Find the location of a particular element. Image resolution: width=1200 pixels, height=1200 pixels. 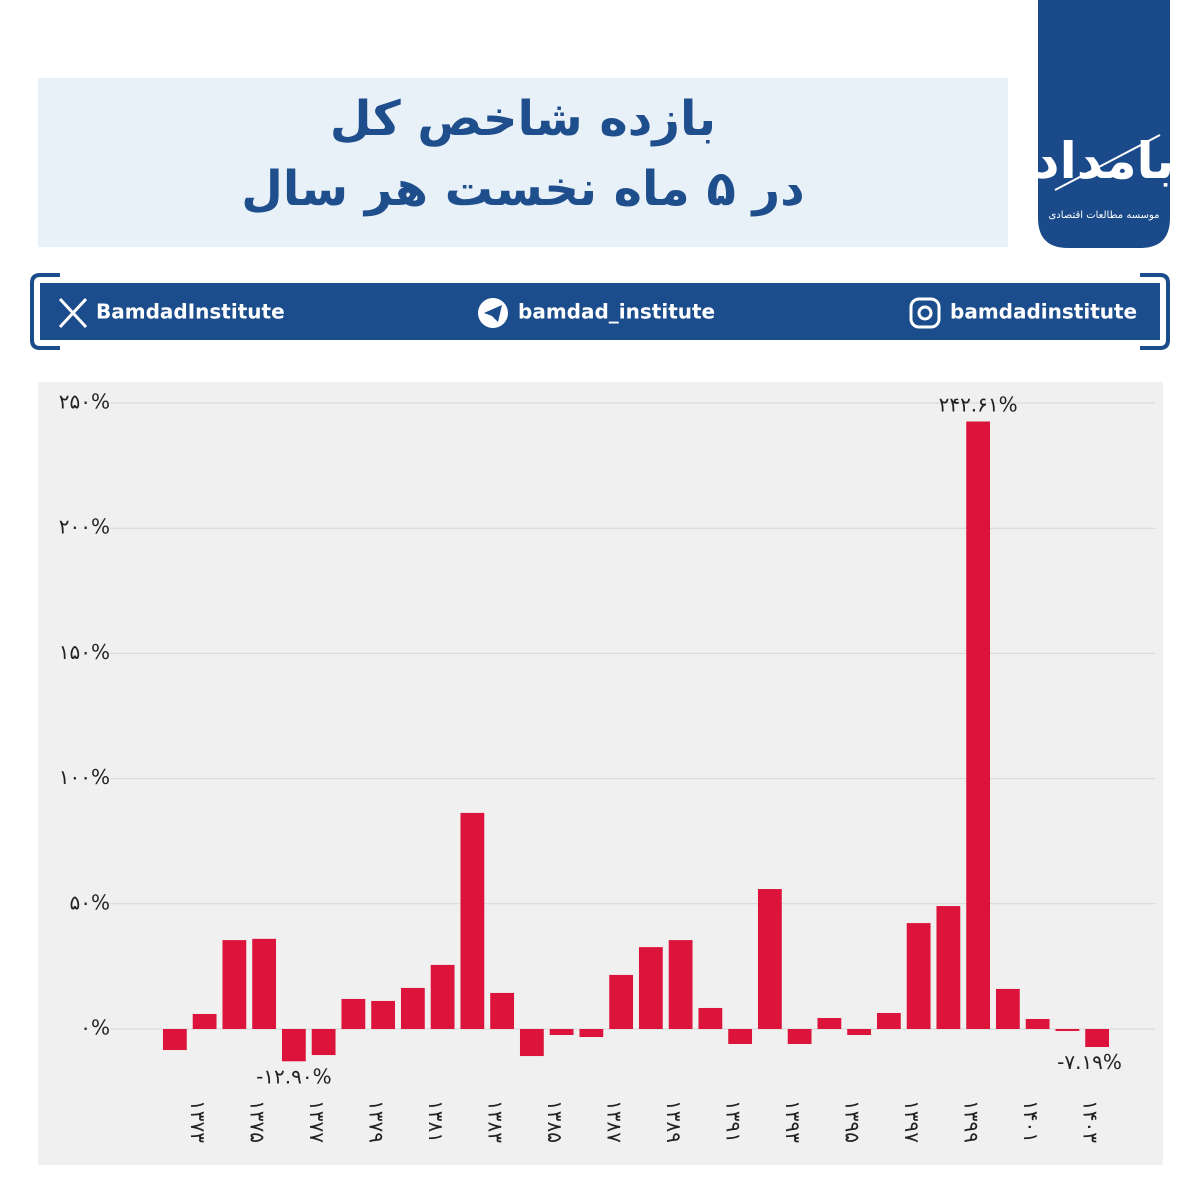

social-bar is located at coordinates (600, 311).